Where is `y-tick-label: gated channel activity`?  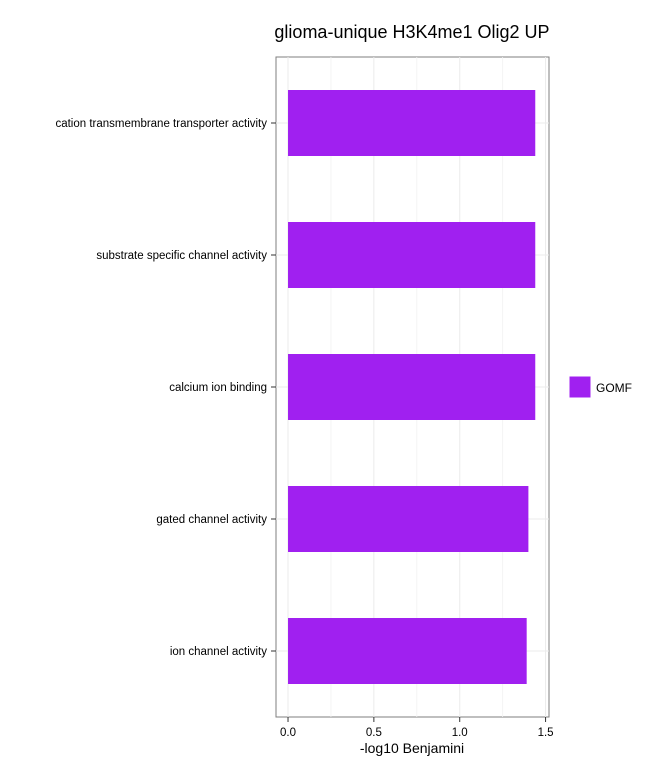
y-tick-label: gated channel activity is located at coordinates (211, 520).